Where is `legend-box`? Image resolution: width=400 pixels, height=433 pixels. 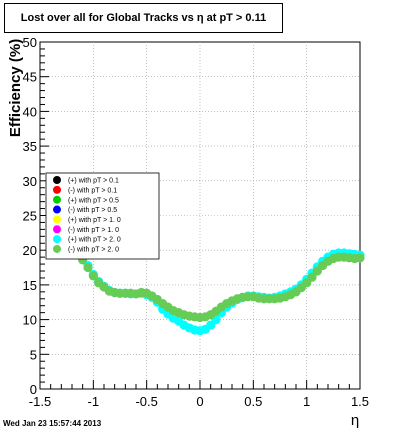 legend-box is located at coordinates (102, 216).